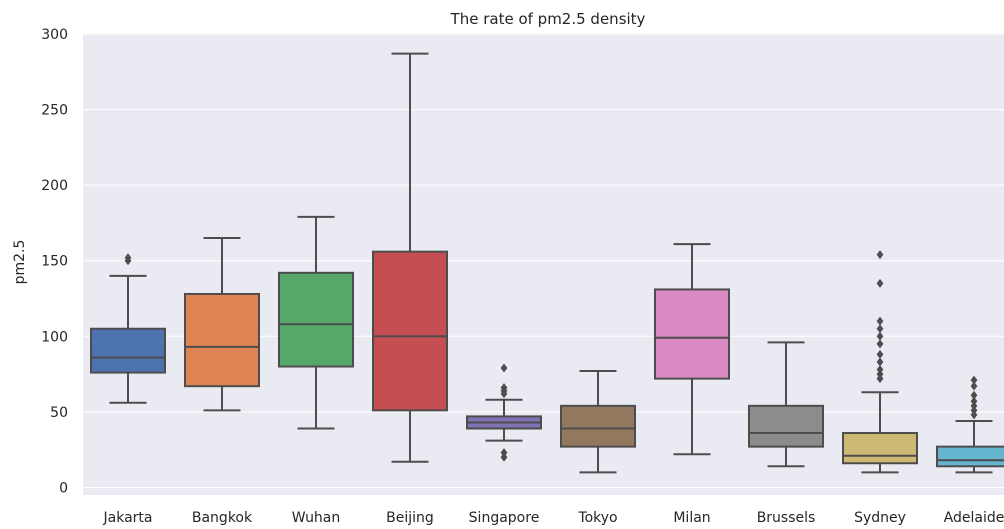  What do you see at coordinates (54, 35) in the screenshot?
I see `y-tick-label: 300` at bounding box center [54, 35].